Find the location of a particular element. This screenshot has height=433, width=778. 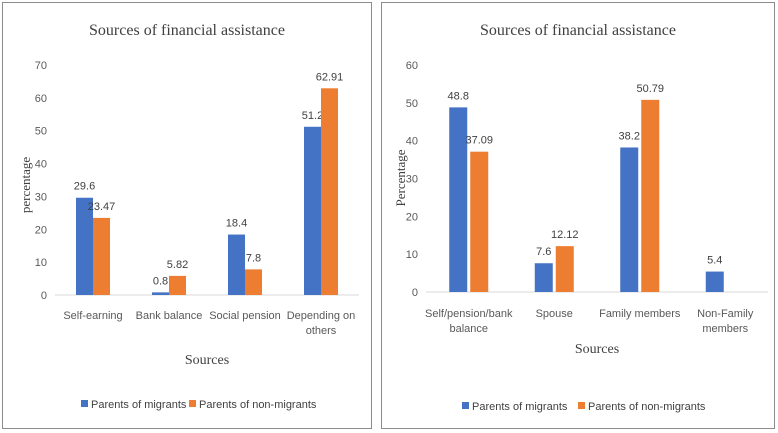

c0-y-tick-label: 30 is located at coordinates (41, 197).